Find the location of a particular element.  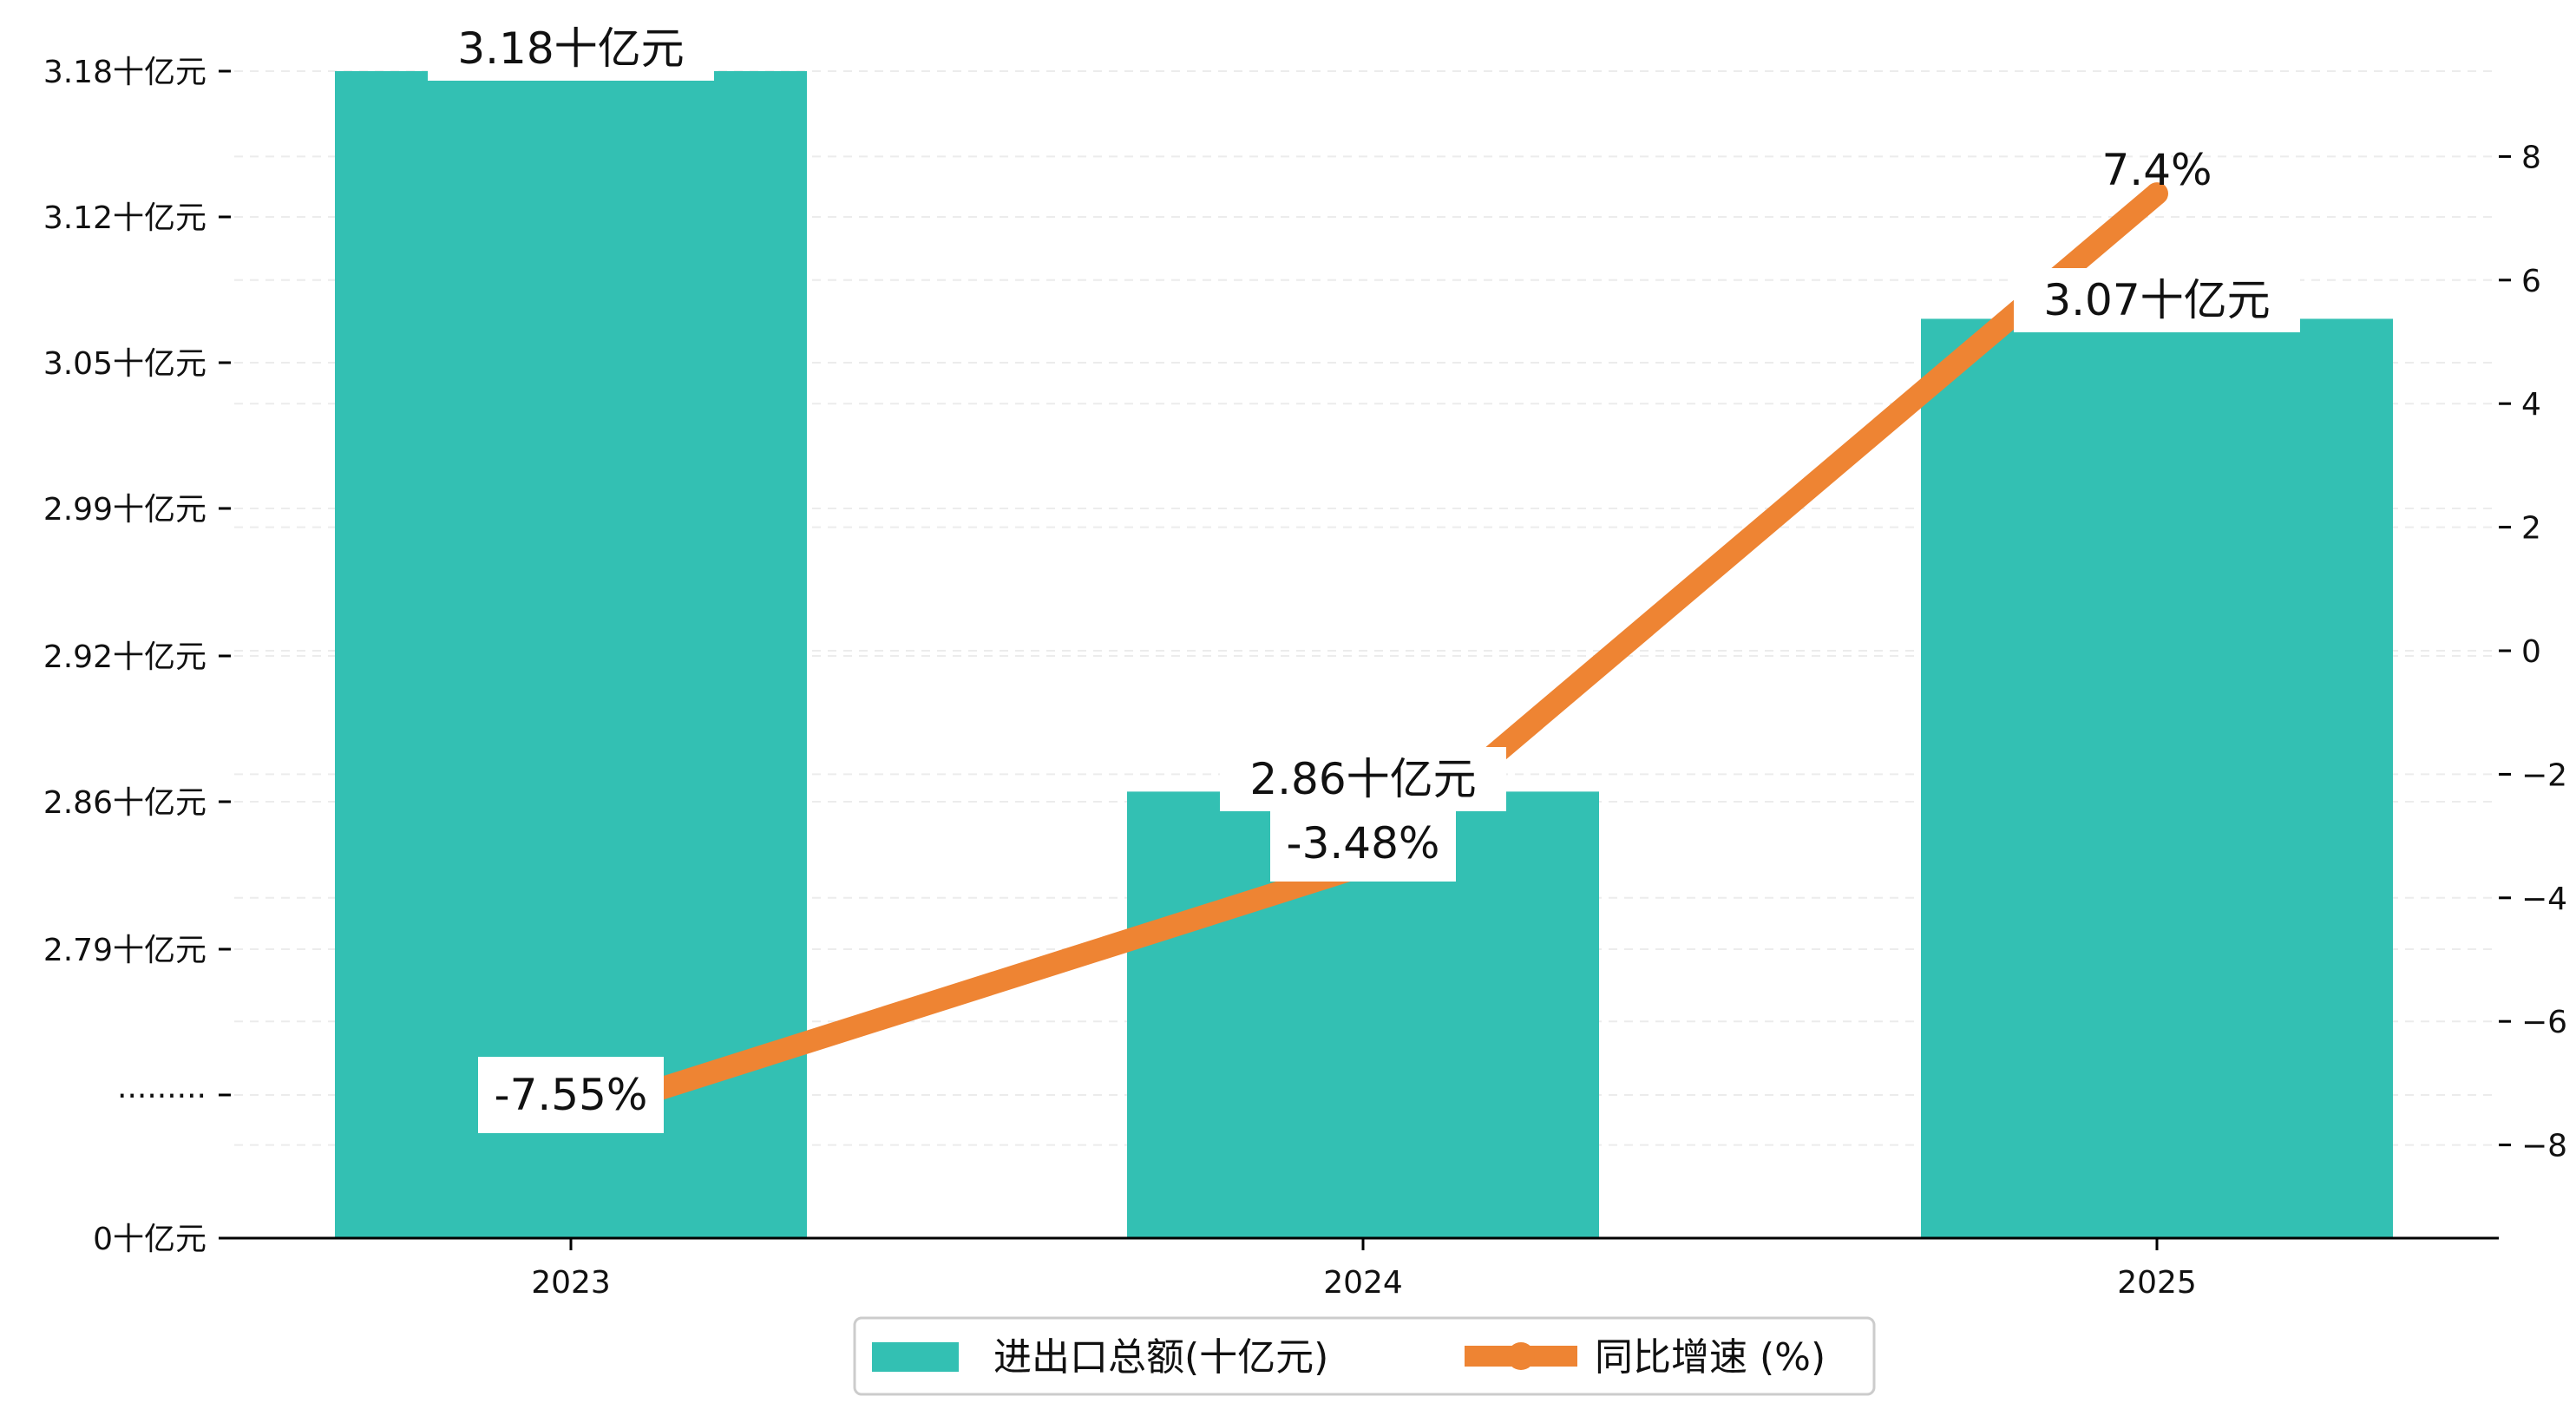

y-left-tick-label: 3.05十亿元 is located at coordinates (124, 364).